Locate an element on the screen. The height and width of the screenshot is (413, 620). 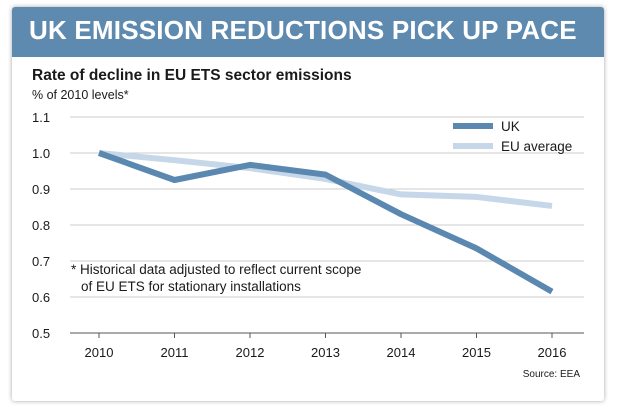
banner-title: UK EMISSION REDUCTIONS PICK UP PACE is located at coordinates (303, 30).